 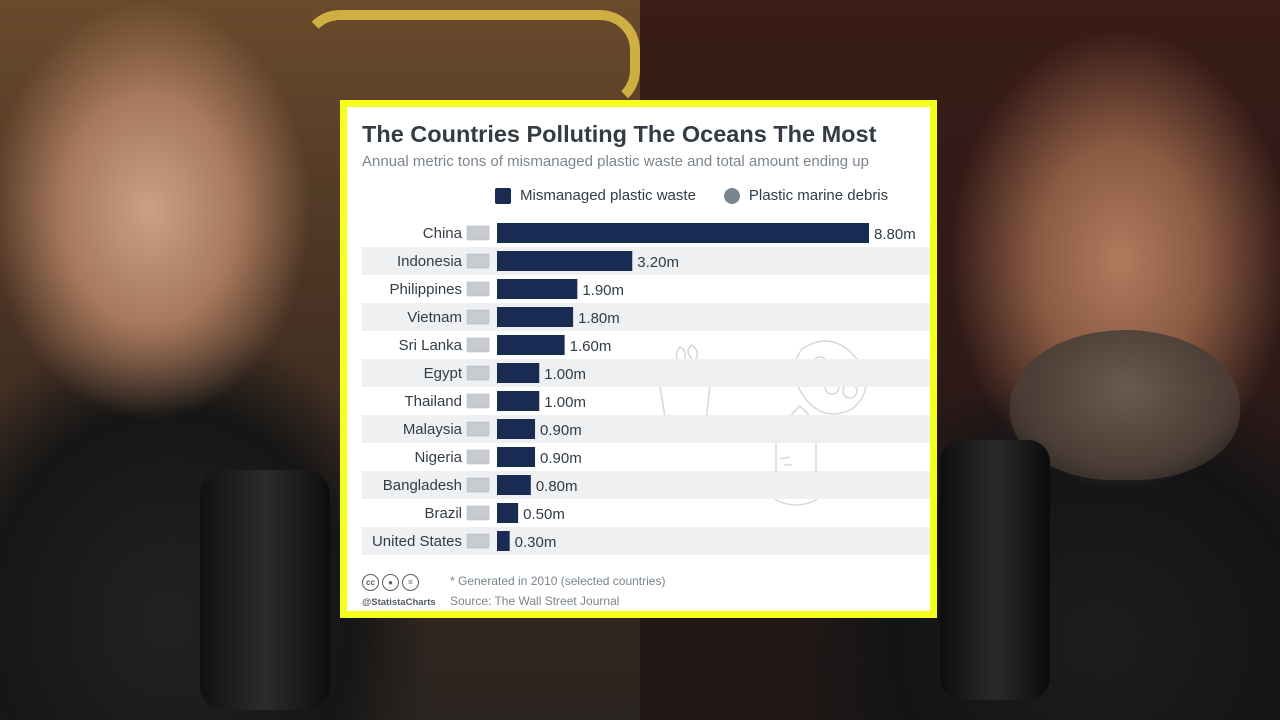 What do you see at coordinates (503, 195) in the screenshot?
I see `legend-swatch-mismanaged` at bounding box center [503, 195].